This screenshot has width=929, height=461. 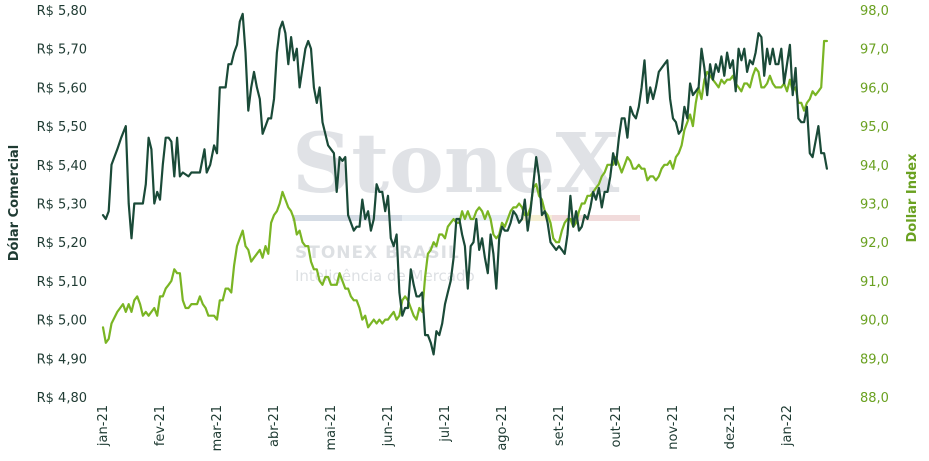 What do you see at coordinates (62, 321) in the screenshot?
I see `y-left-tick-label: R$ 5,00` at bounding box center [62, 321].